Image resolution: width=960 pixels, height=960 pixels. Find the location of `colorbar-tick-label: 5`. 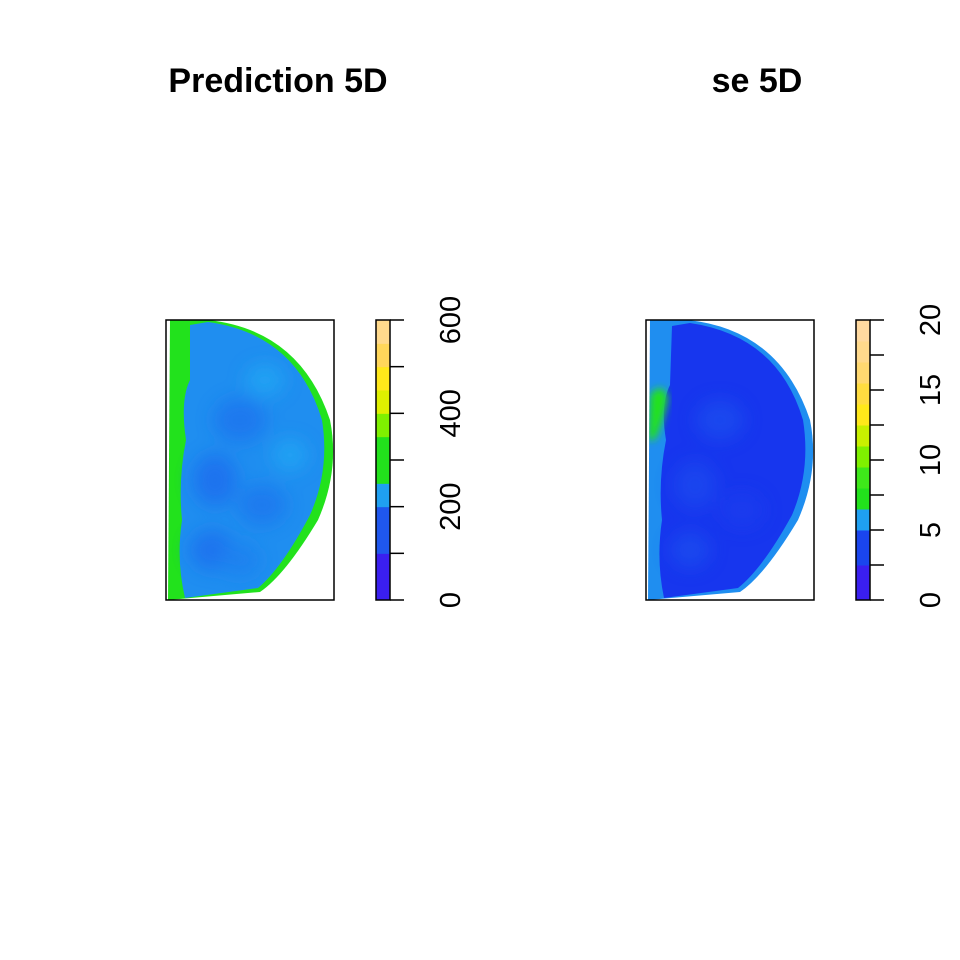

colorbar-tick-label: 5 is located at coordinates (931, 530).